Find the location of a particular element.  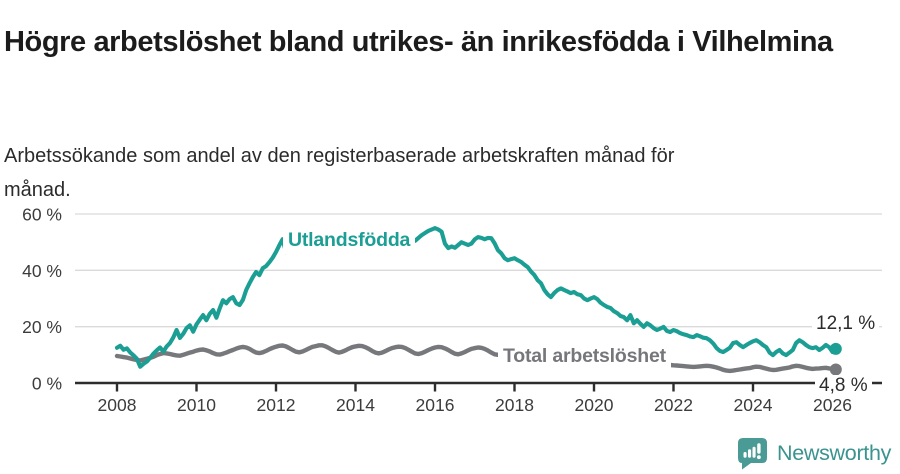

svg-text: 2018 is located at coordinates (514, 405).